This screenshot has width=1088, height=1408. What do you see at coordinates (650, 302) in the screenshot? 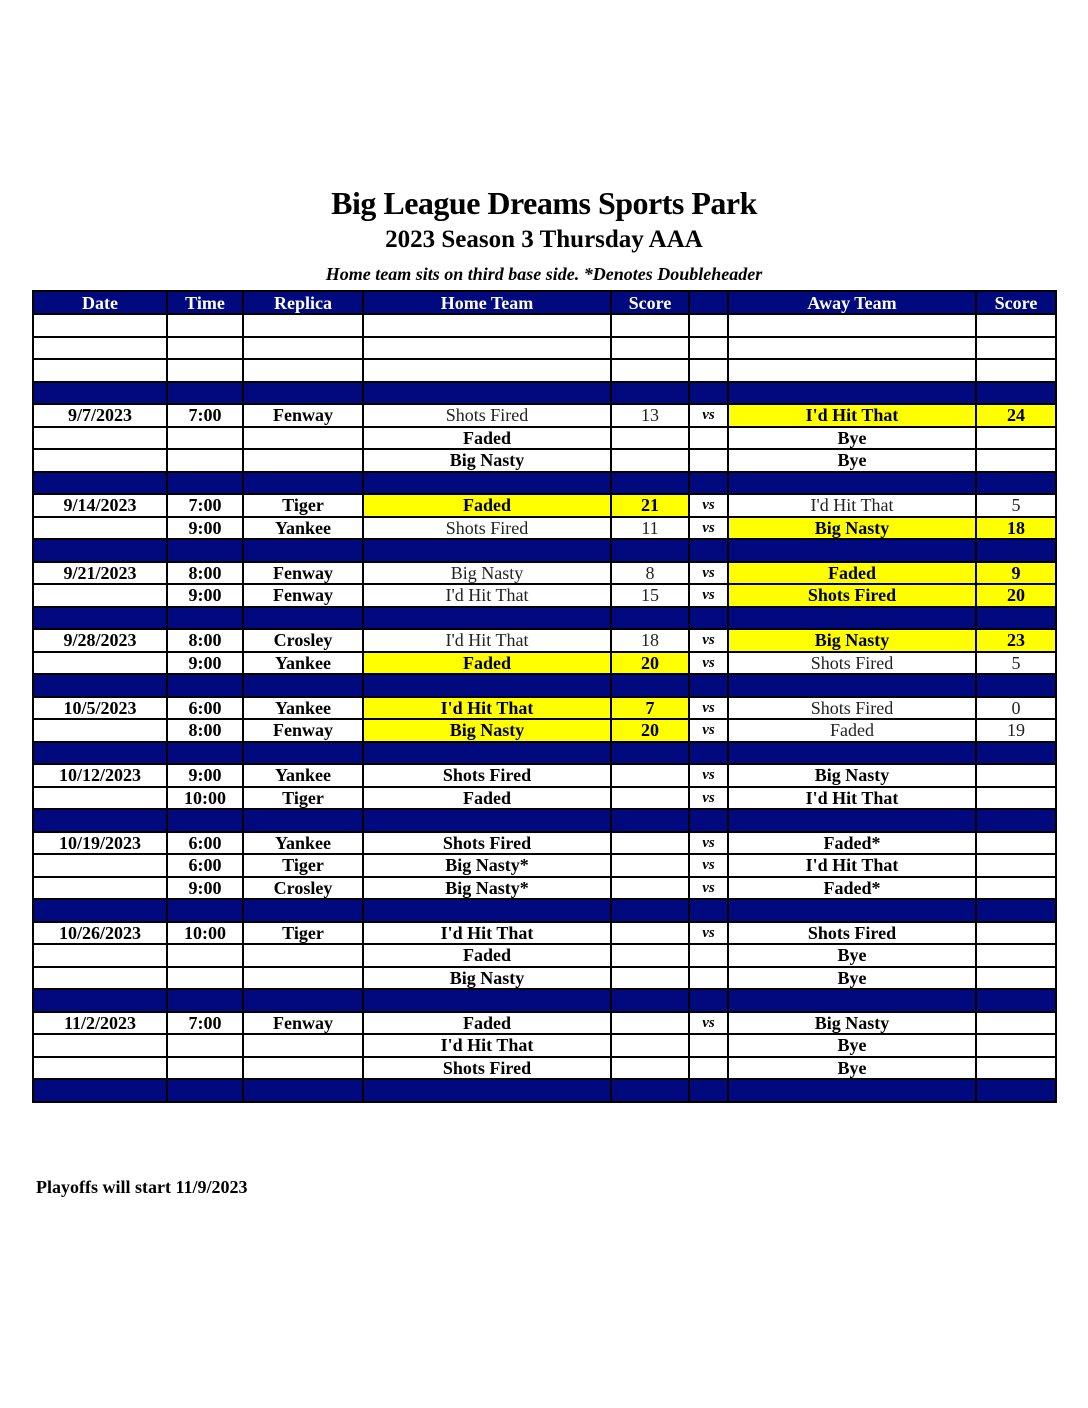
I see `col-home-score: Score` at bounding box center [650, 302].